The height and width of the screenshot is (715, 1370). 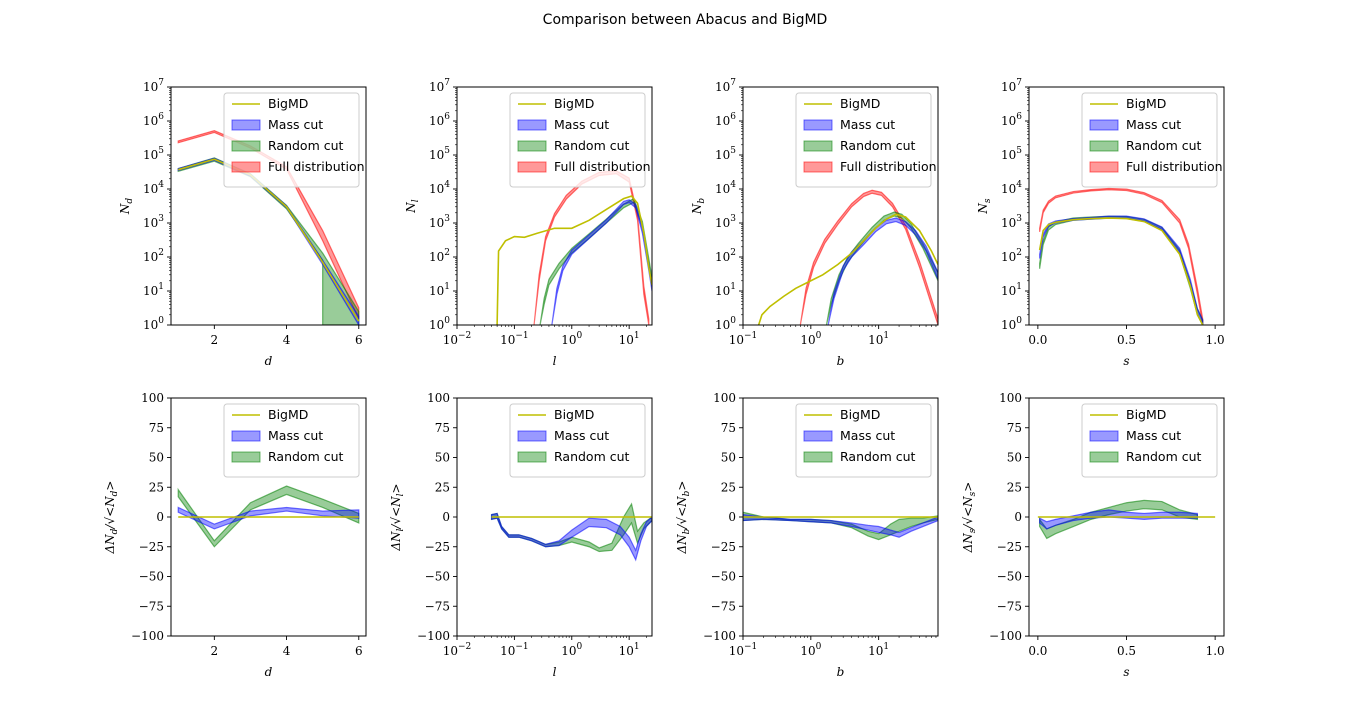 I want to click on b-count-ytick-label: 10⁰, so click(x=725, y=324).